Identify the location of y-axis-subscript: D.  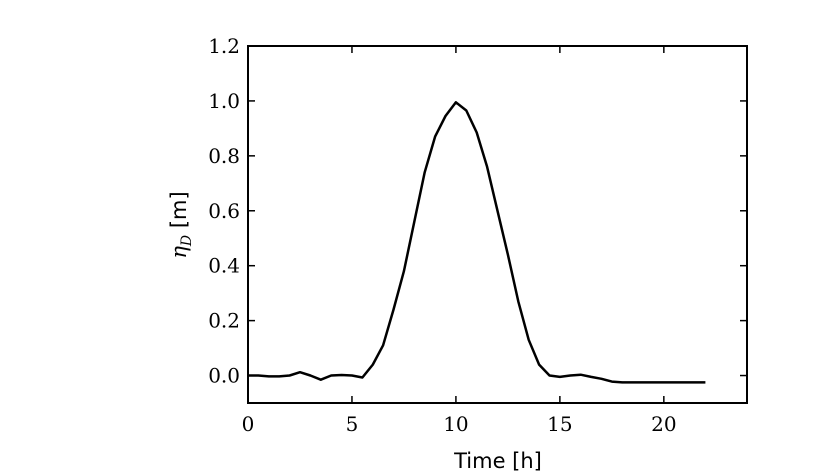
(187, 241).